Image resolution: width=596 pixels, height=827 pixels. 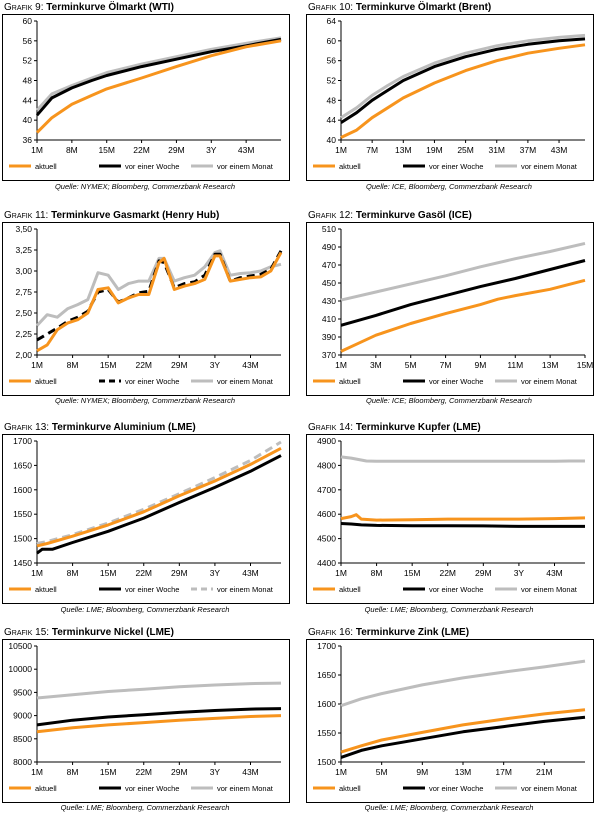 I want to click on y-tick-label: 36, so click(x=28, y=140).